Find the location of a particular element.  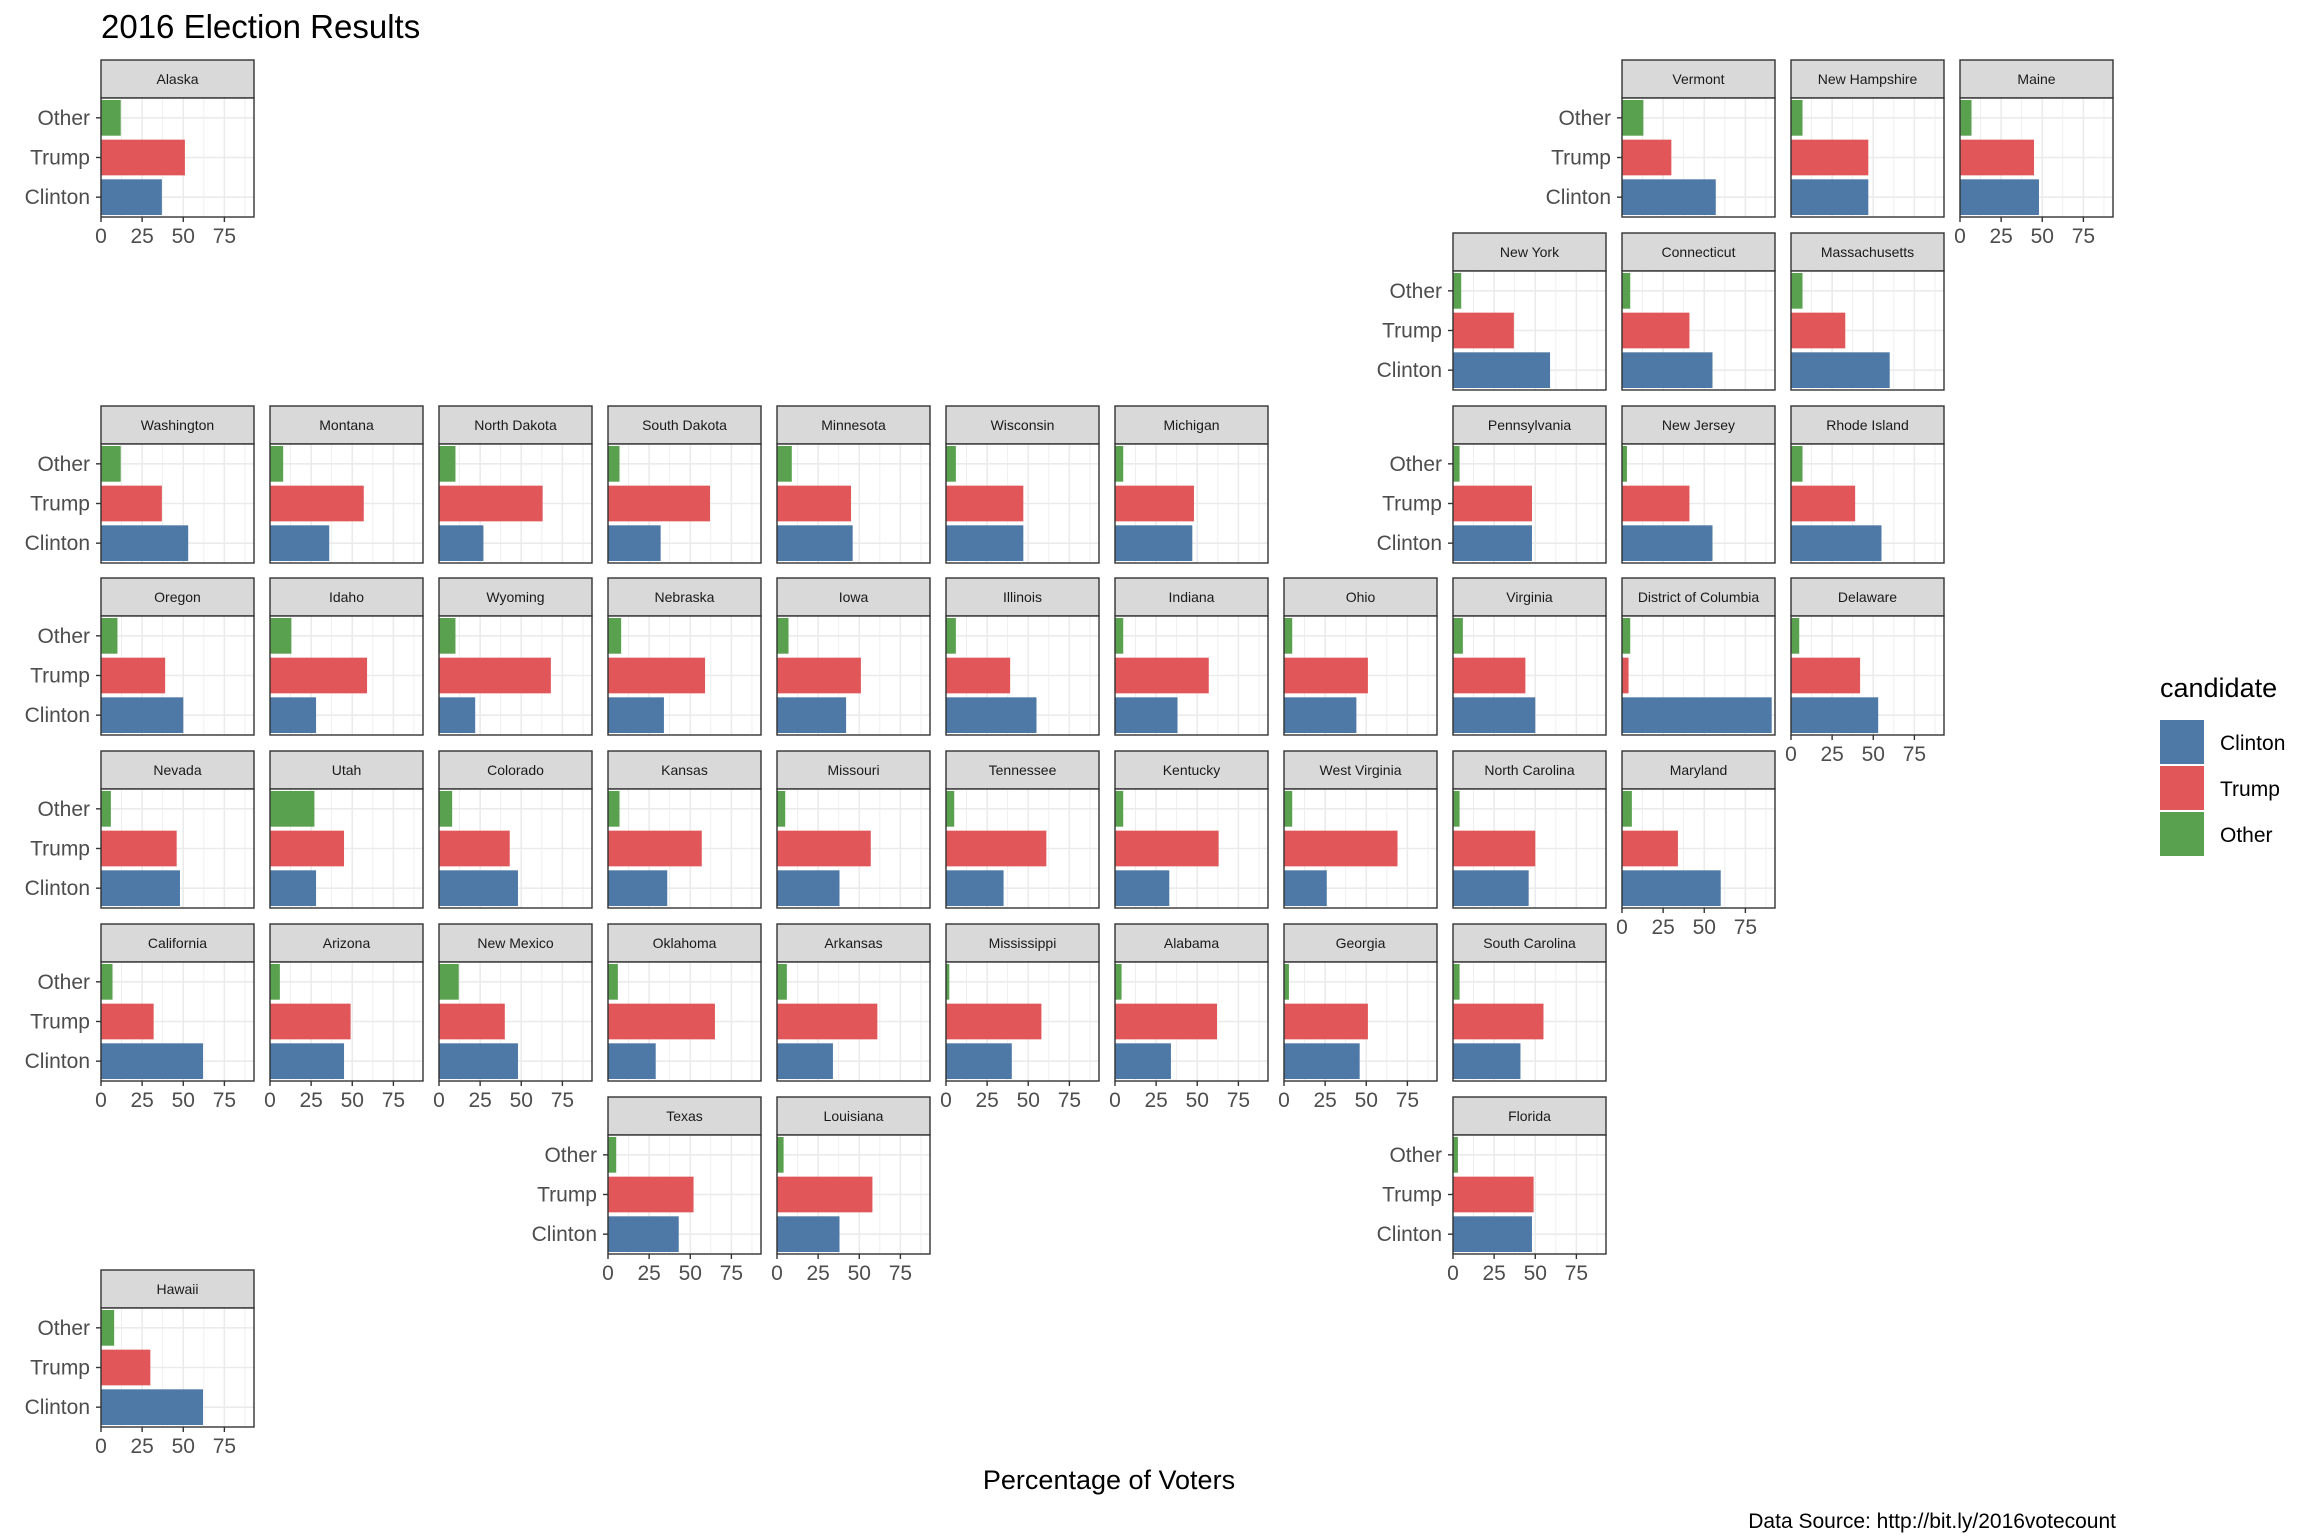

panel-strip-label: Montana is located at coordinates (346, 425).